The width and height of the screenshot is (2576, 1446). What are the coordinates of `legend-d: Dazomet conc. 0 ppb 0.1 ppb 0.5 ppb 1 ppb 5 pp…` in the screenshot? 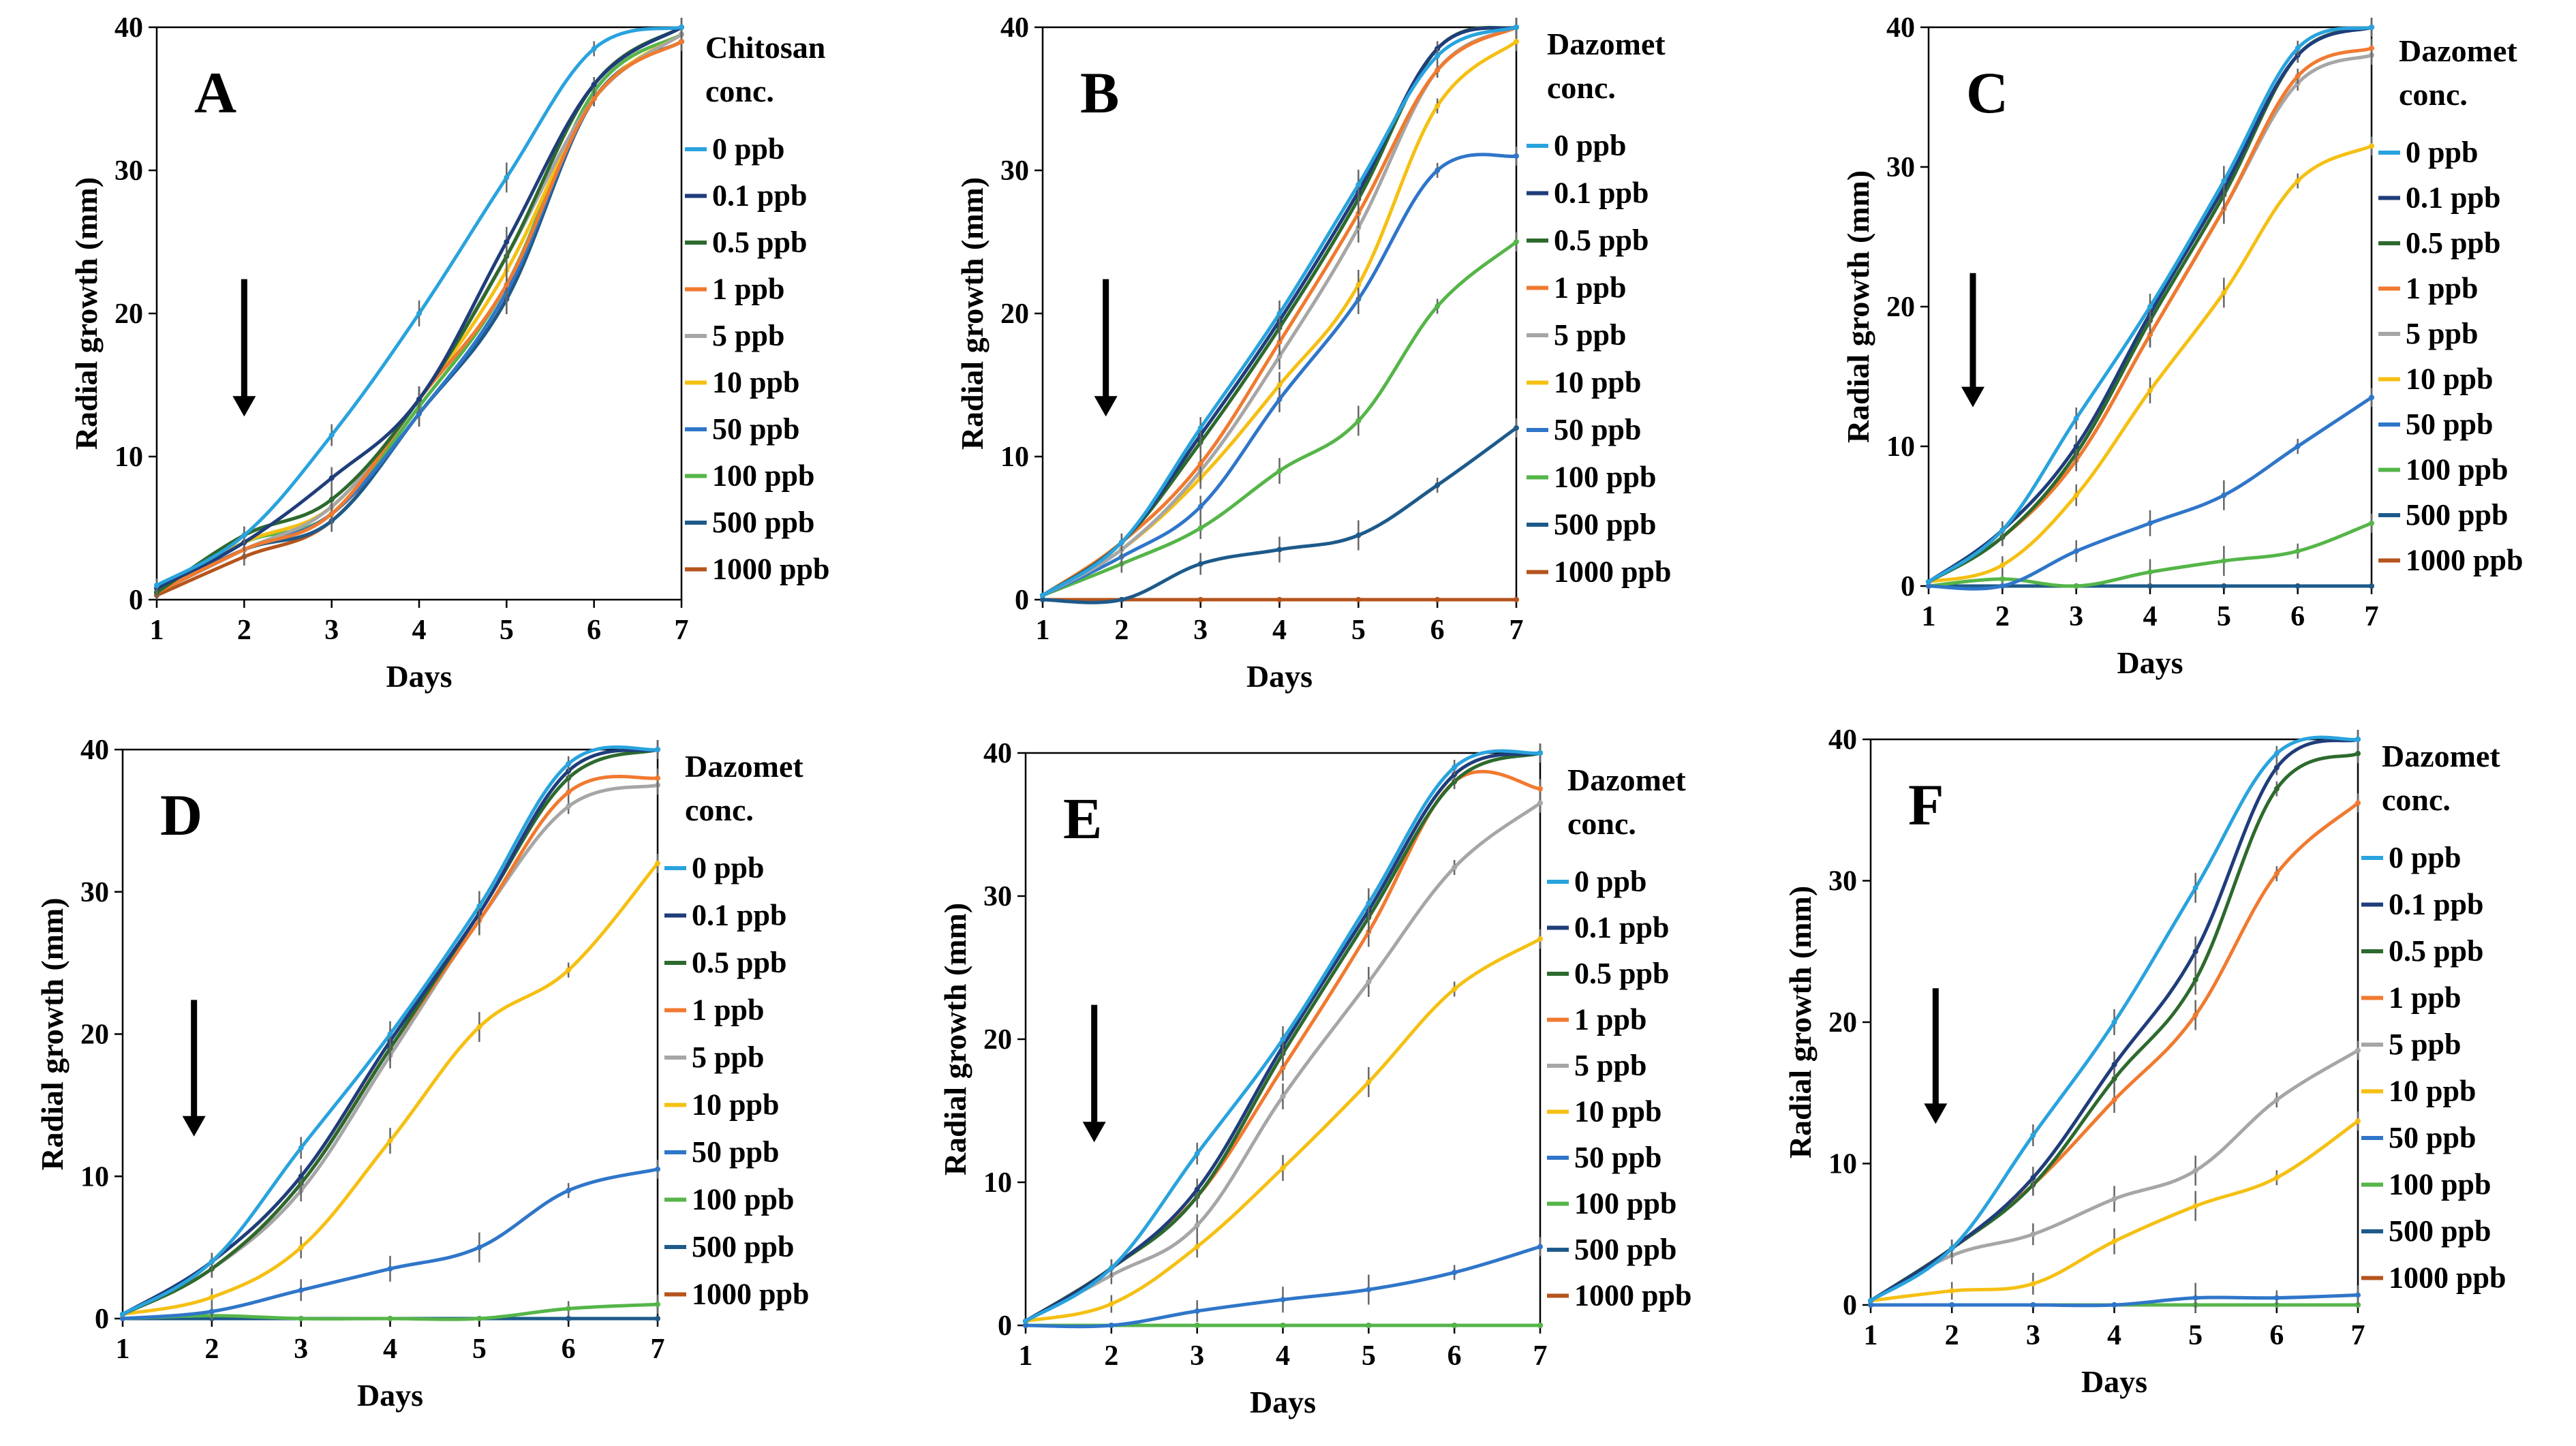 It's located at (736, 1030).